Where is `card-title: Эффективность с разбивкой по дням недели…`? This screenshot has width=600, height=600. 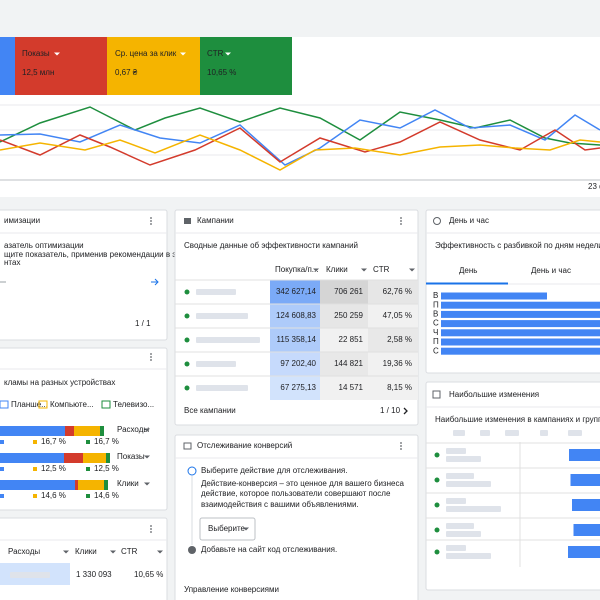
card-title: Эффективность с разбивкой по дням недели… is located at coordinates (517, 245).